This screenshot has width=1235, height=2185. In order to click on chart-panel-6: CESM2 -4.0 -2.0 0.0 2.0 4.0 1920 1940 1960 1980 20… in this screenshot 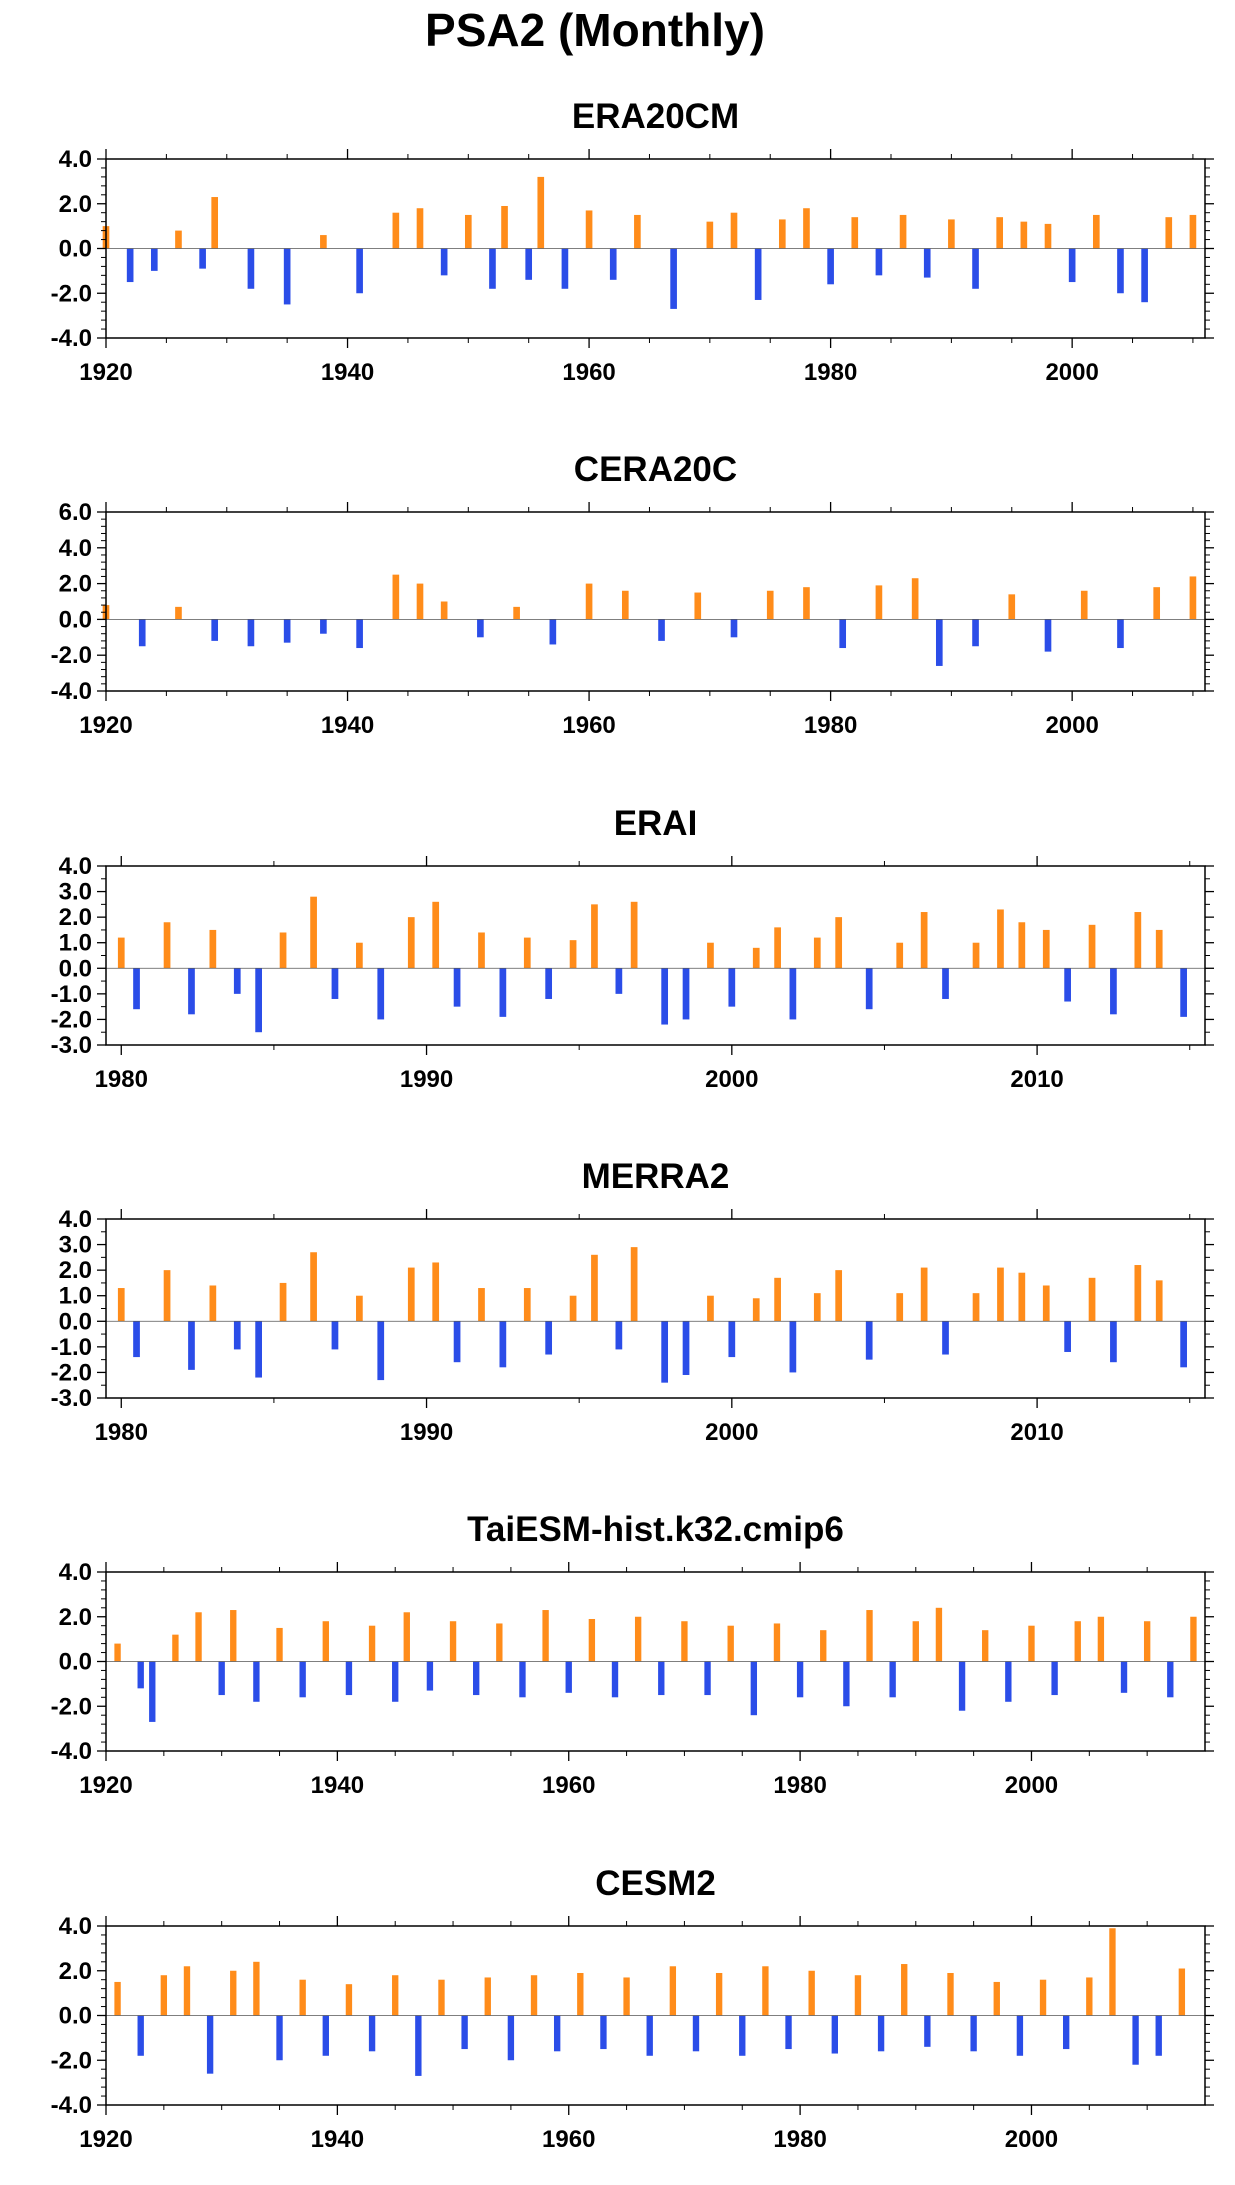, I will do `click(632, 2008)`.